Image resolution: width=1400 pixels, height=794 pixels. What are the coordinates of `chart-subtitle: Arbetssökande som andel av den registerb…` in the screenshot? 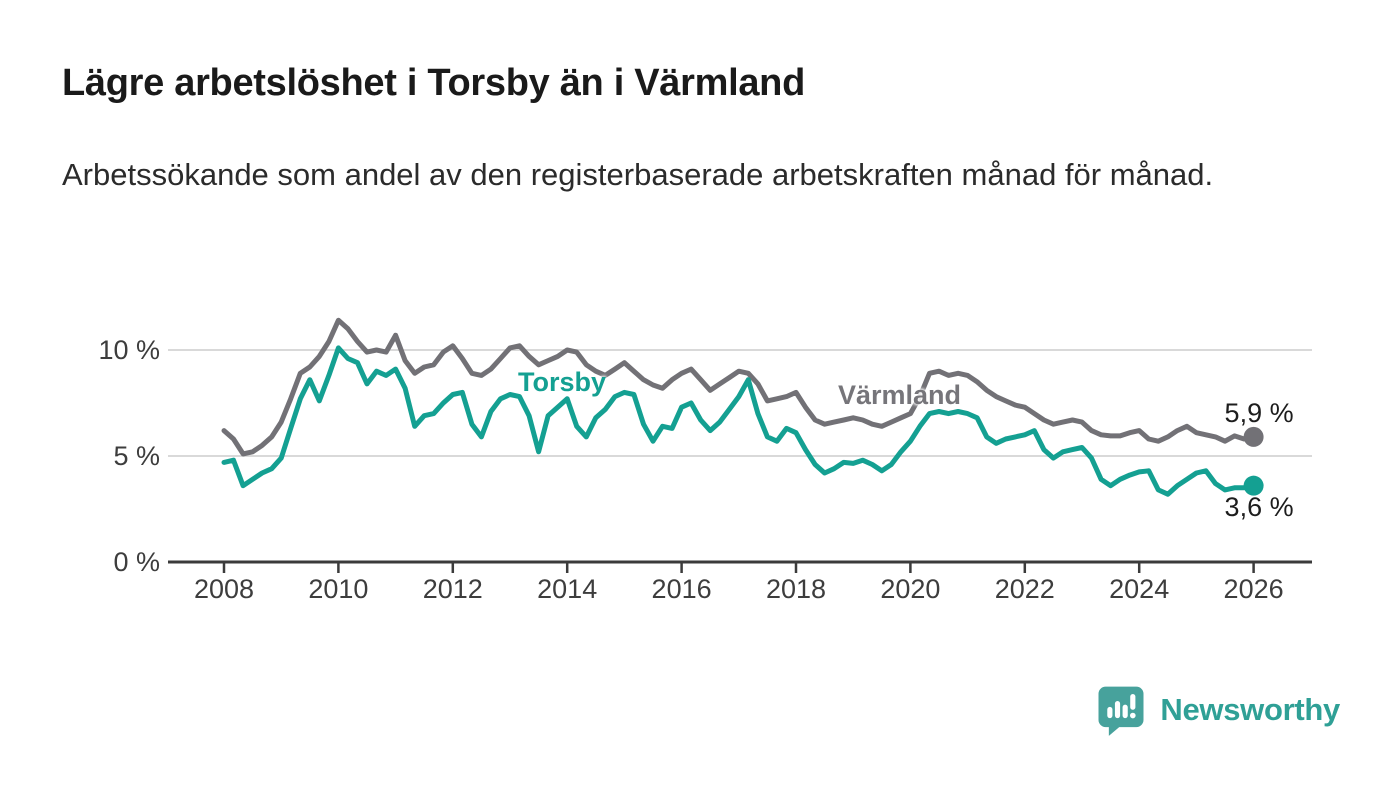 It's located at (638, 174).